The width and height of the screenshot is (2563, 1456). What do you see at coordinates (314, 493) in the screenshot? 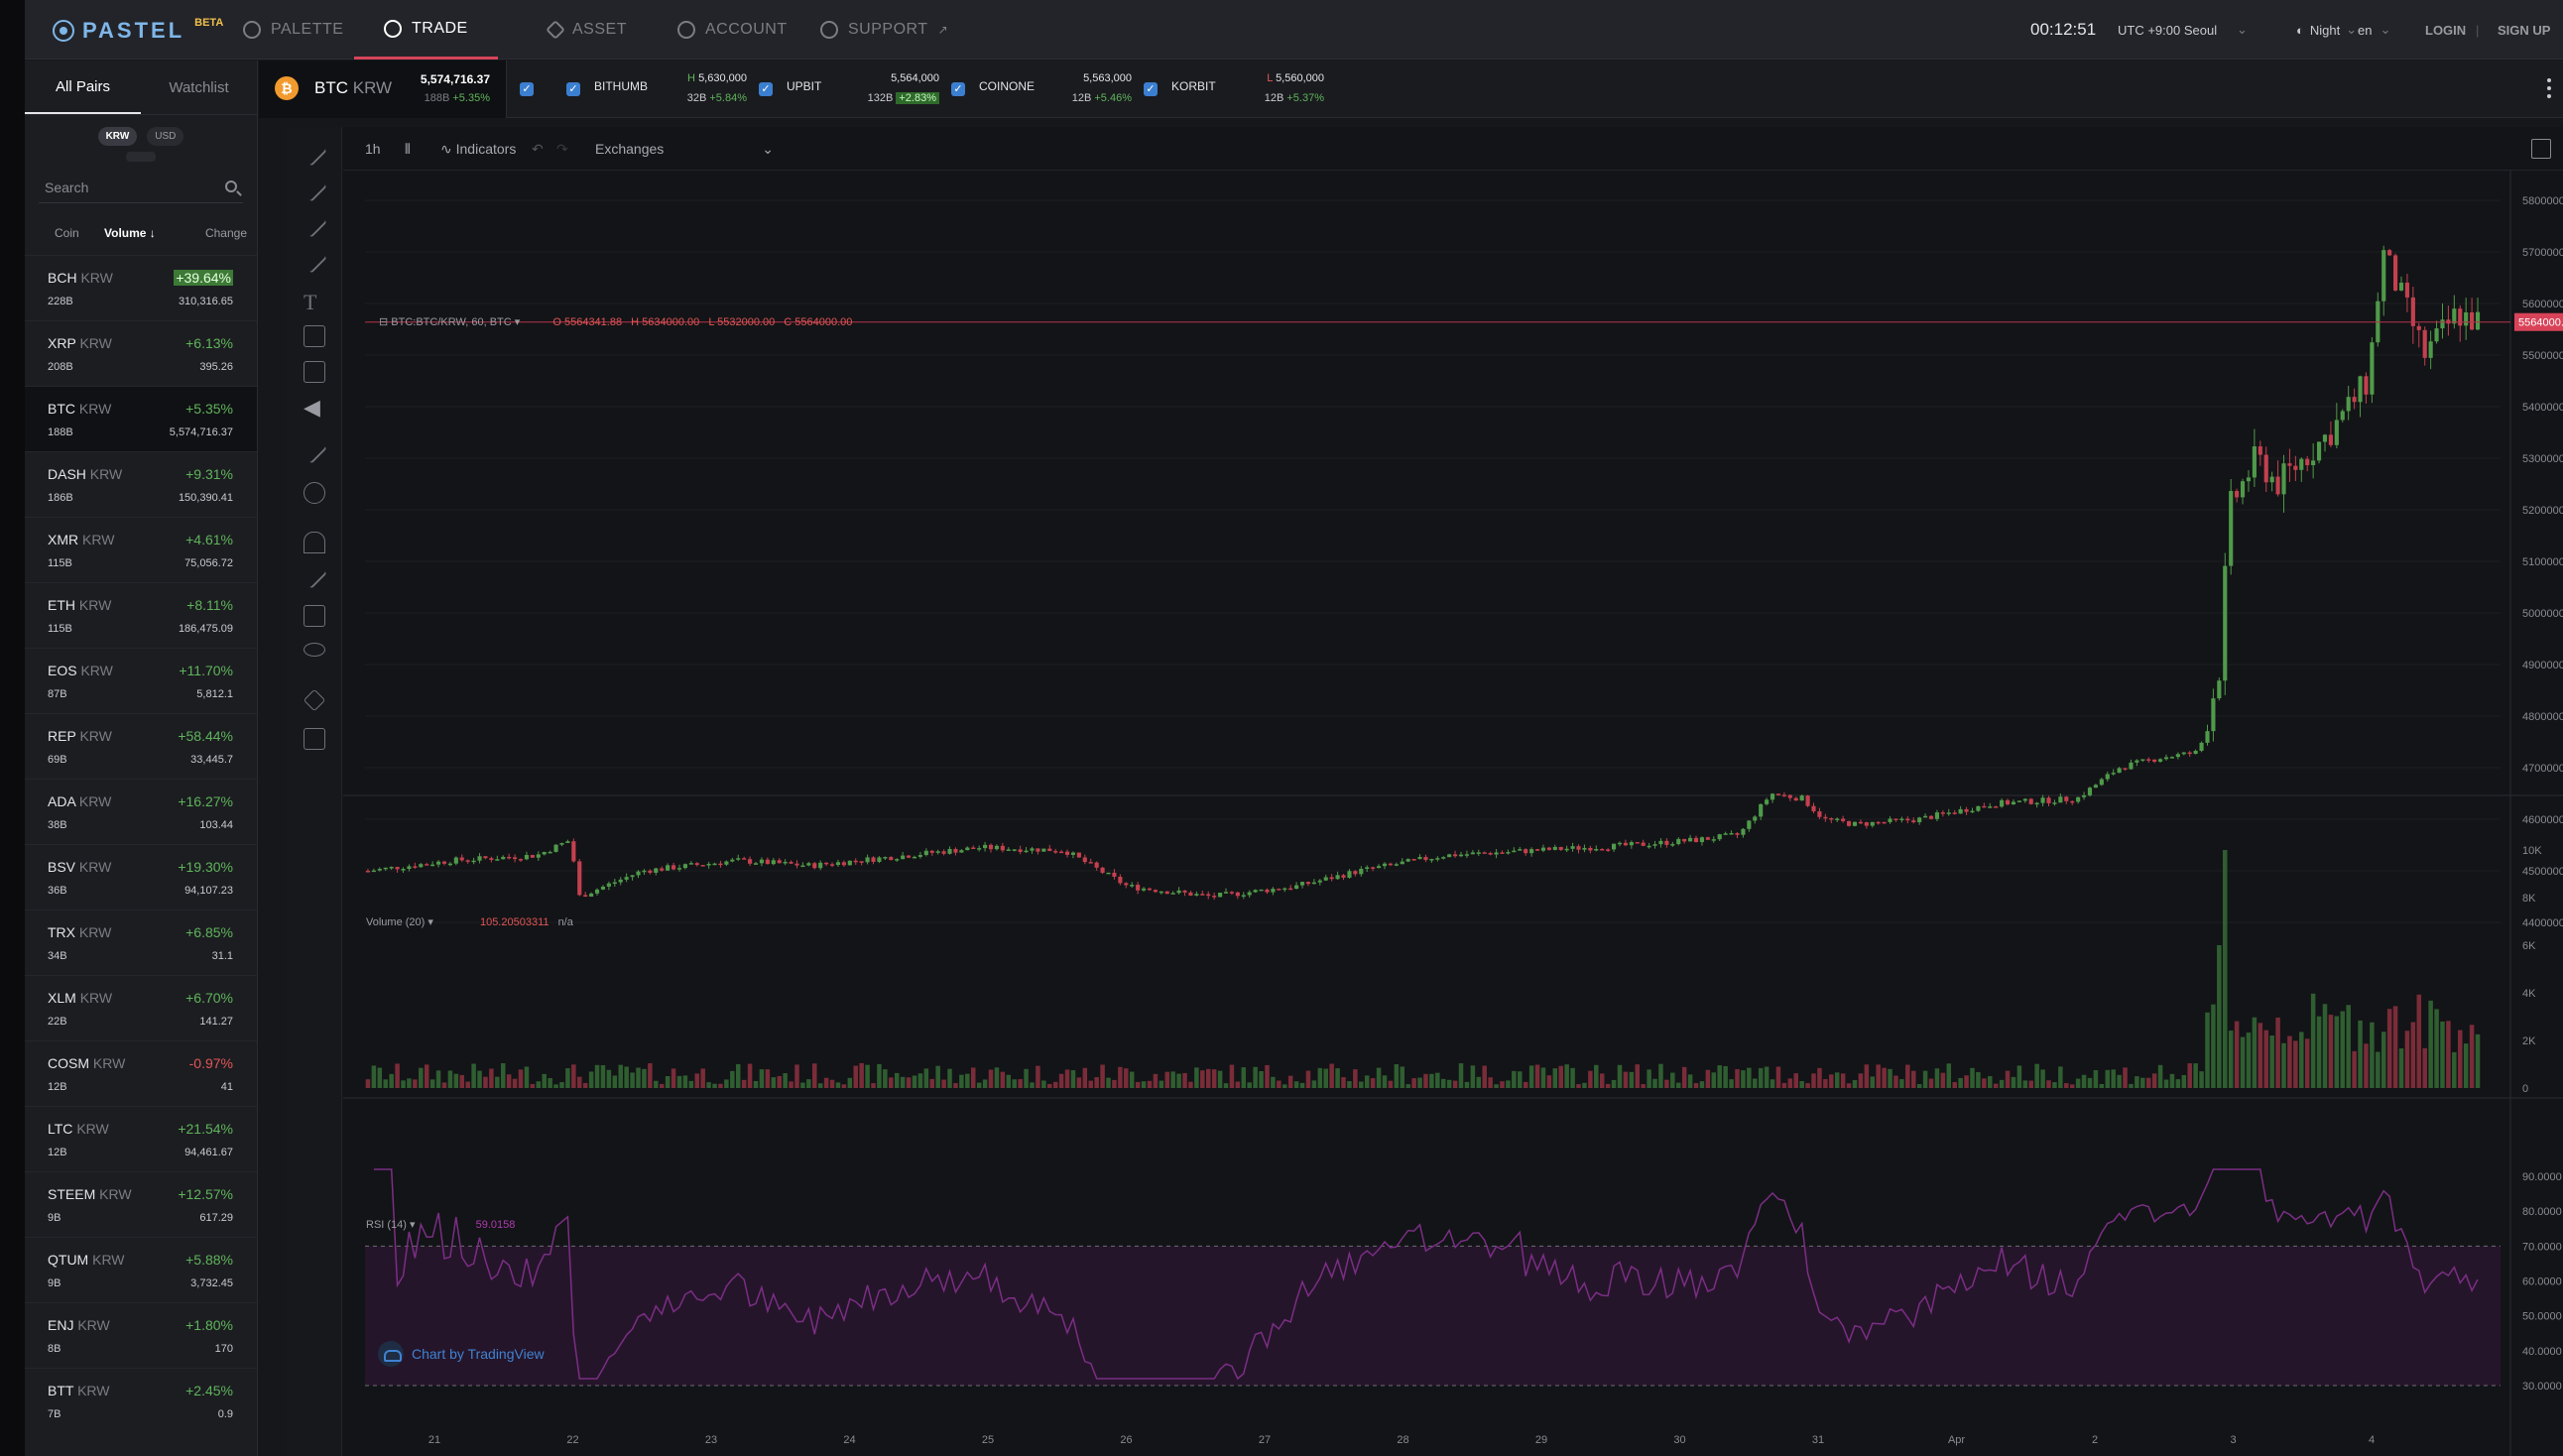
I see `zoom-icon` at bounding box center [314, 493].